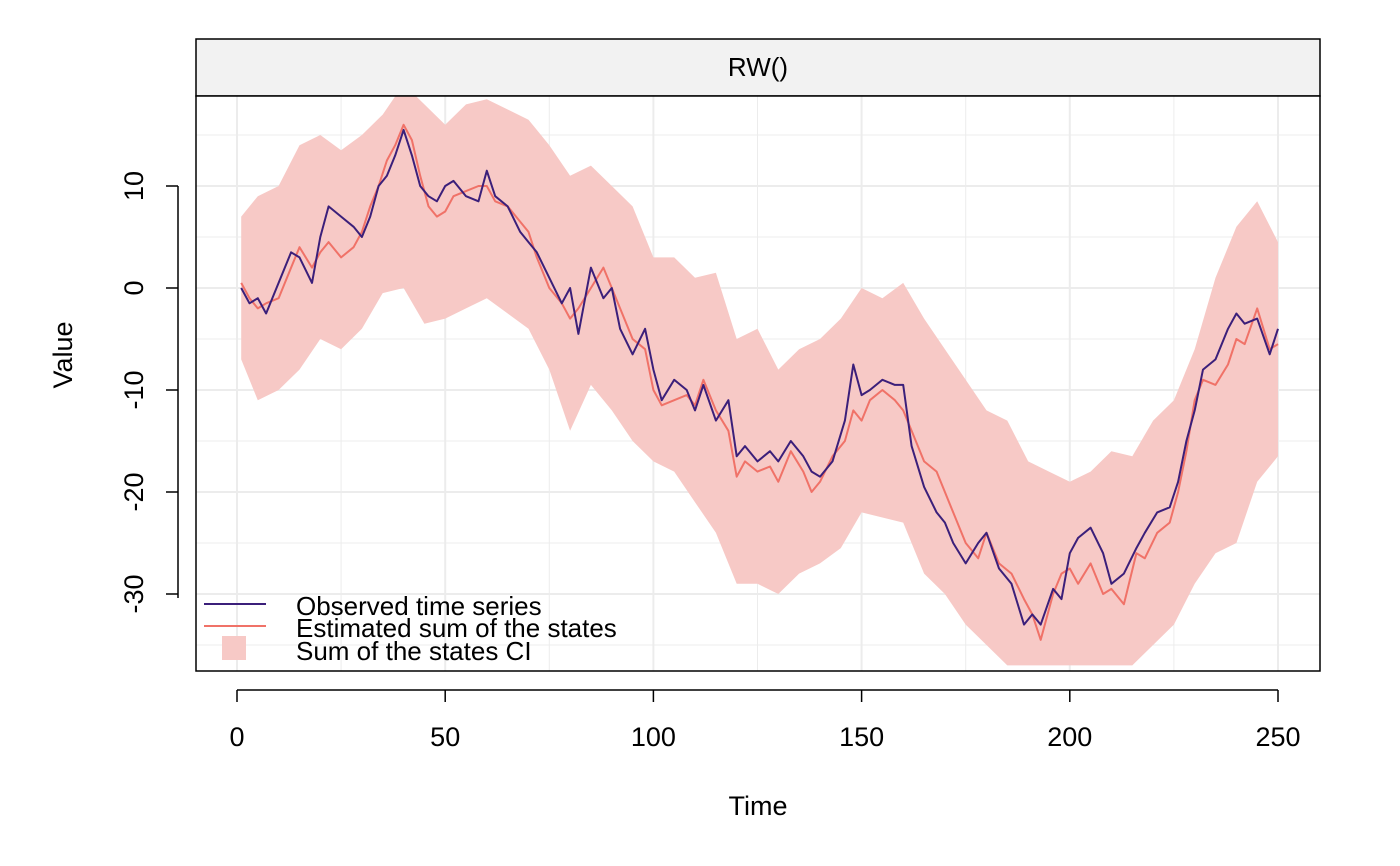 This screenshot has height=866, width=1400. Describe the element at coordinates (1277, 737) in the screenshot. I see `x-tick-label: 250` at that location.